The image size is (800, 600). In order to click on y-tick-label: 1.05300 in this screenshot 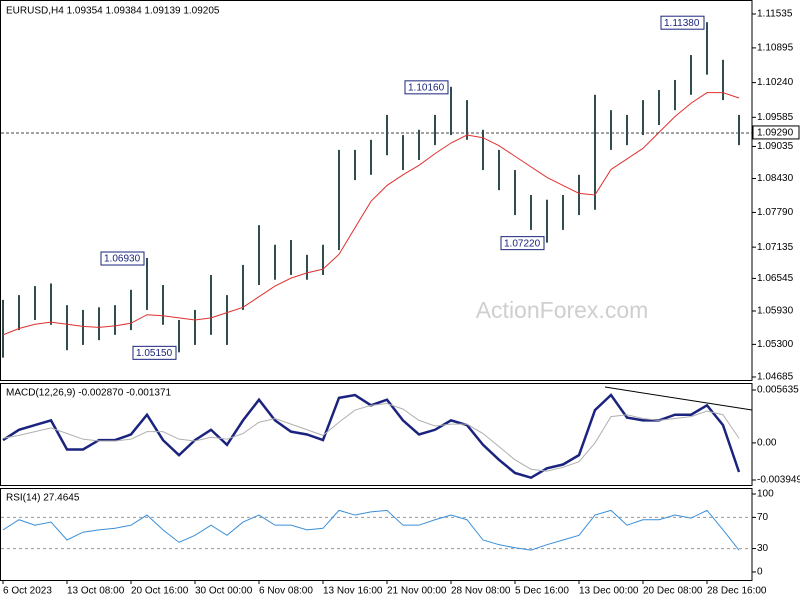, I will do `click(775, 344)`.